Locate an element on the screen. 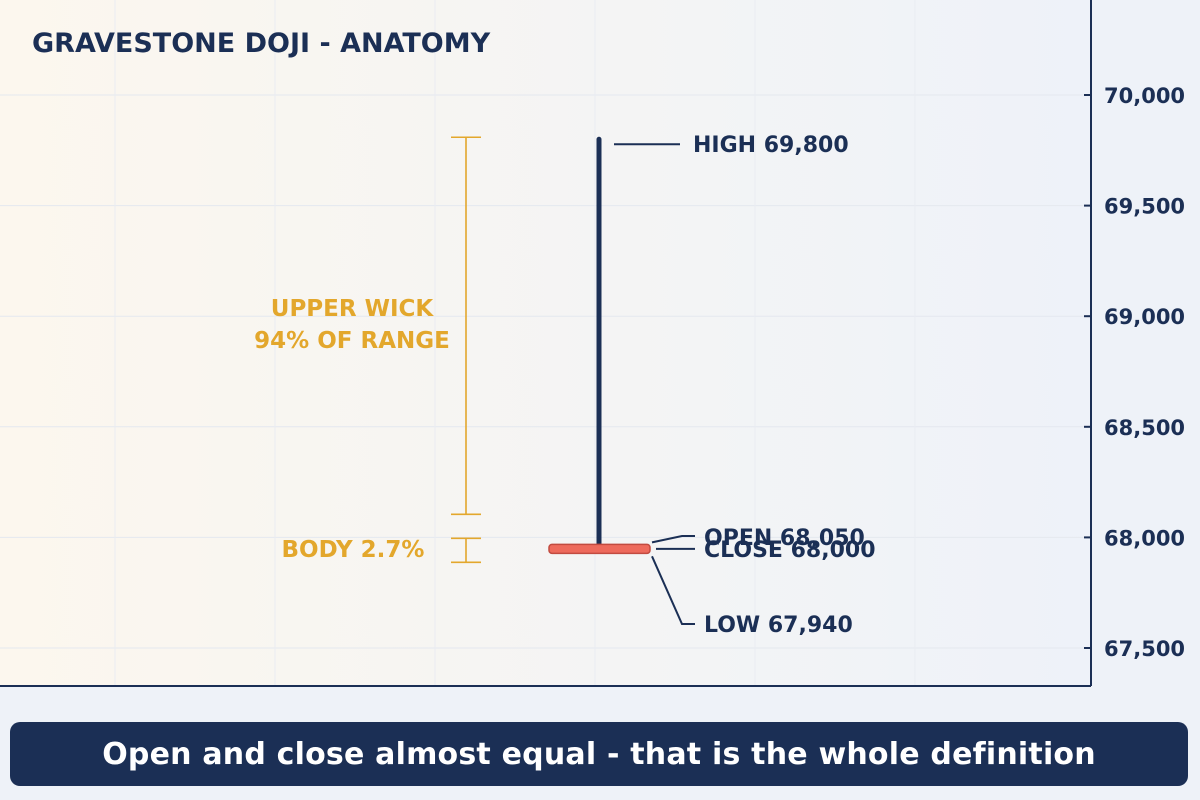 The width and height of the screenshot is (1200, 800). body-bracket is located at coordinates (466, 550).